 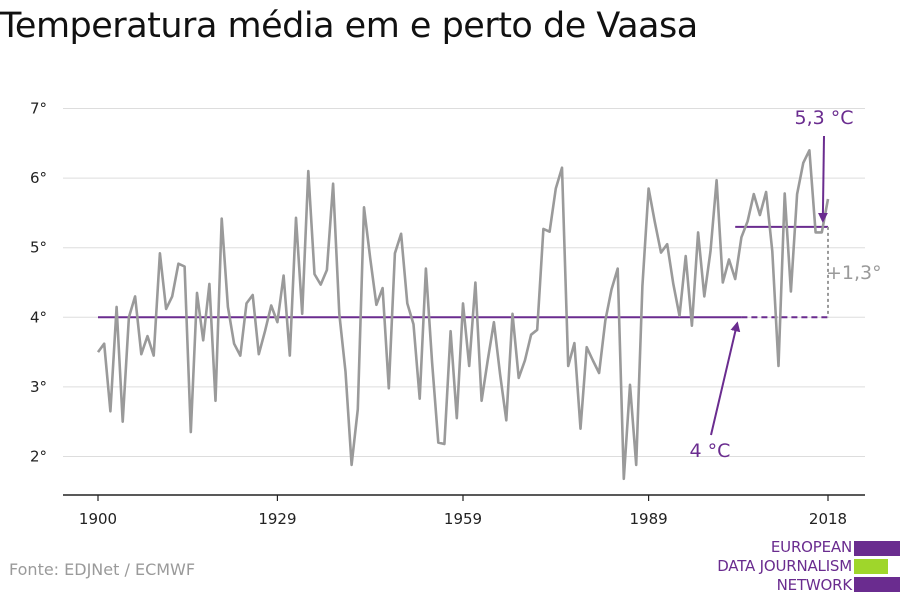 I want to click on edjnet-logo: EUROPEAN DATA JOURNALISM NETWORK, so click(x=795, y=567).